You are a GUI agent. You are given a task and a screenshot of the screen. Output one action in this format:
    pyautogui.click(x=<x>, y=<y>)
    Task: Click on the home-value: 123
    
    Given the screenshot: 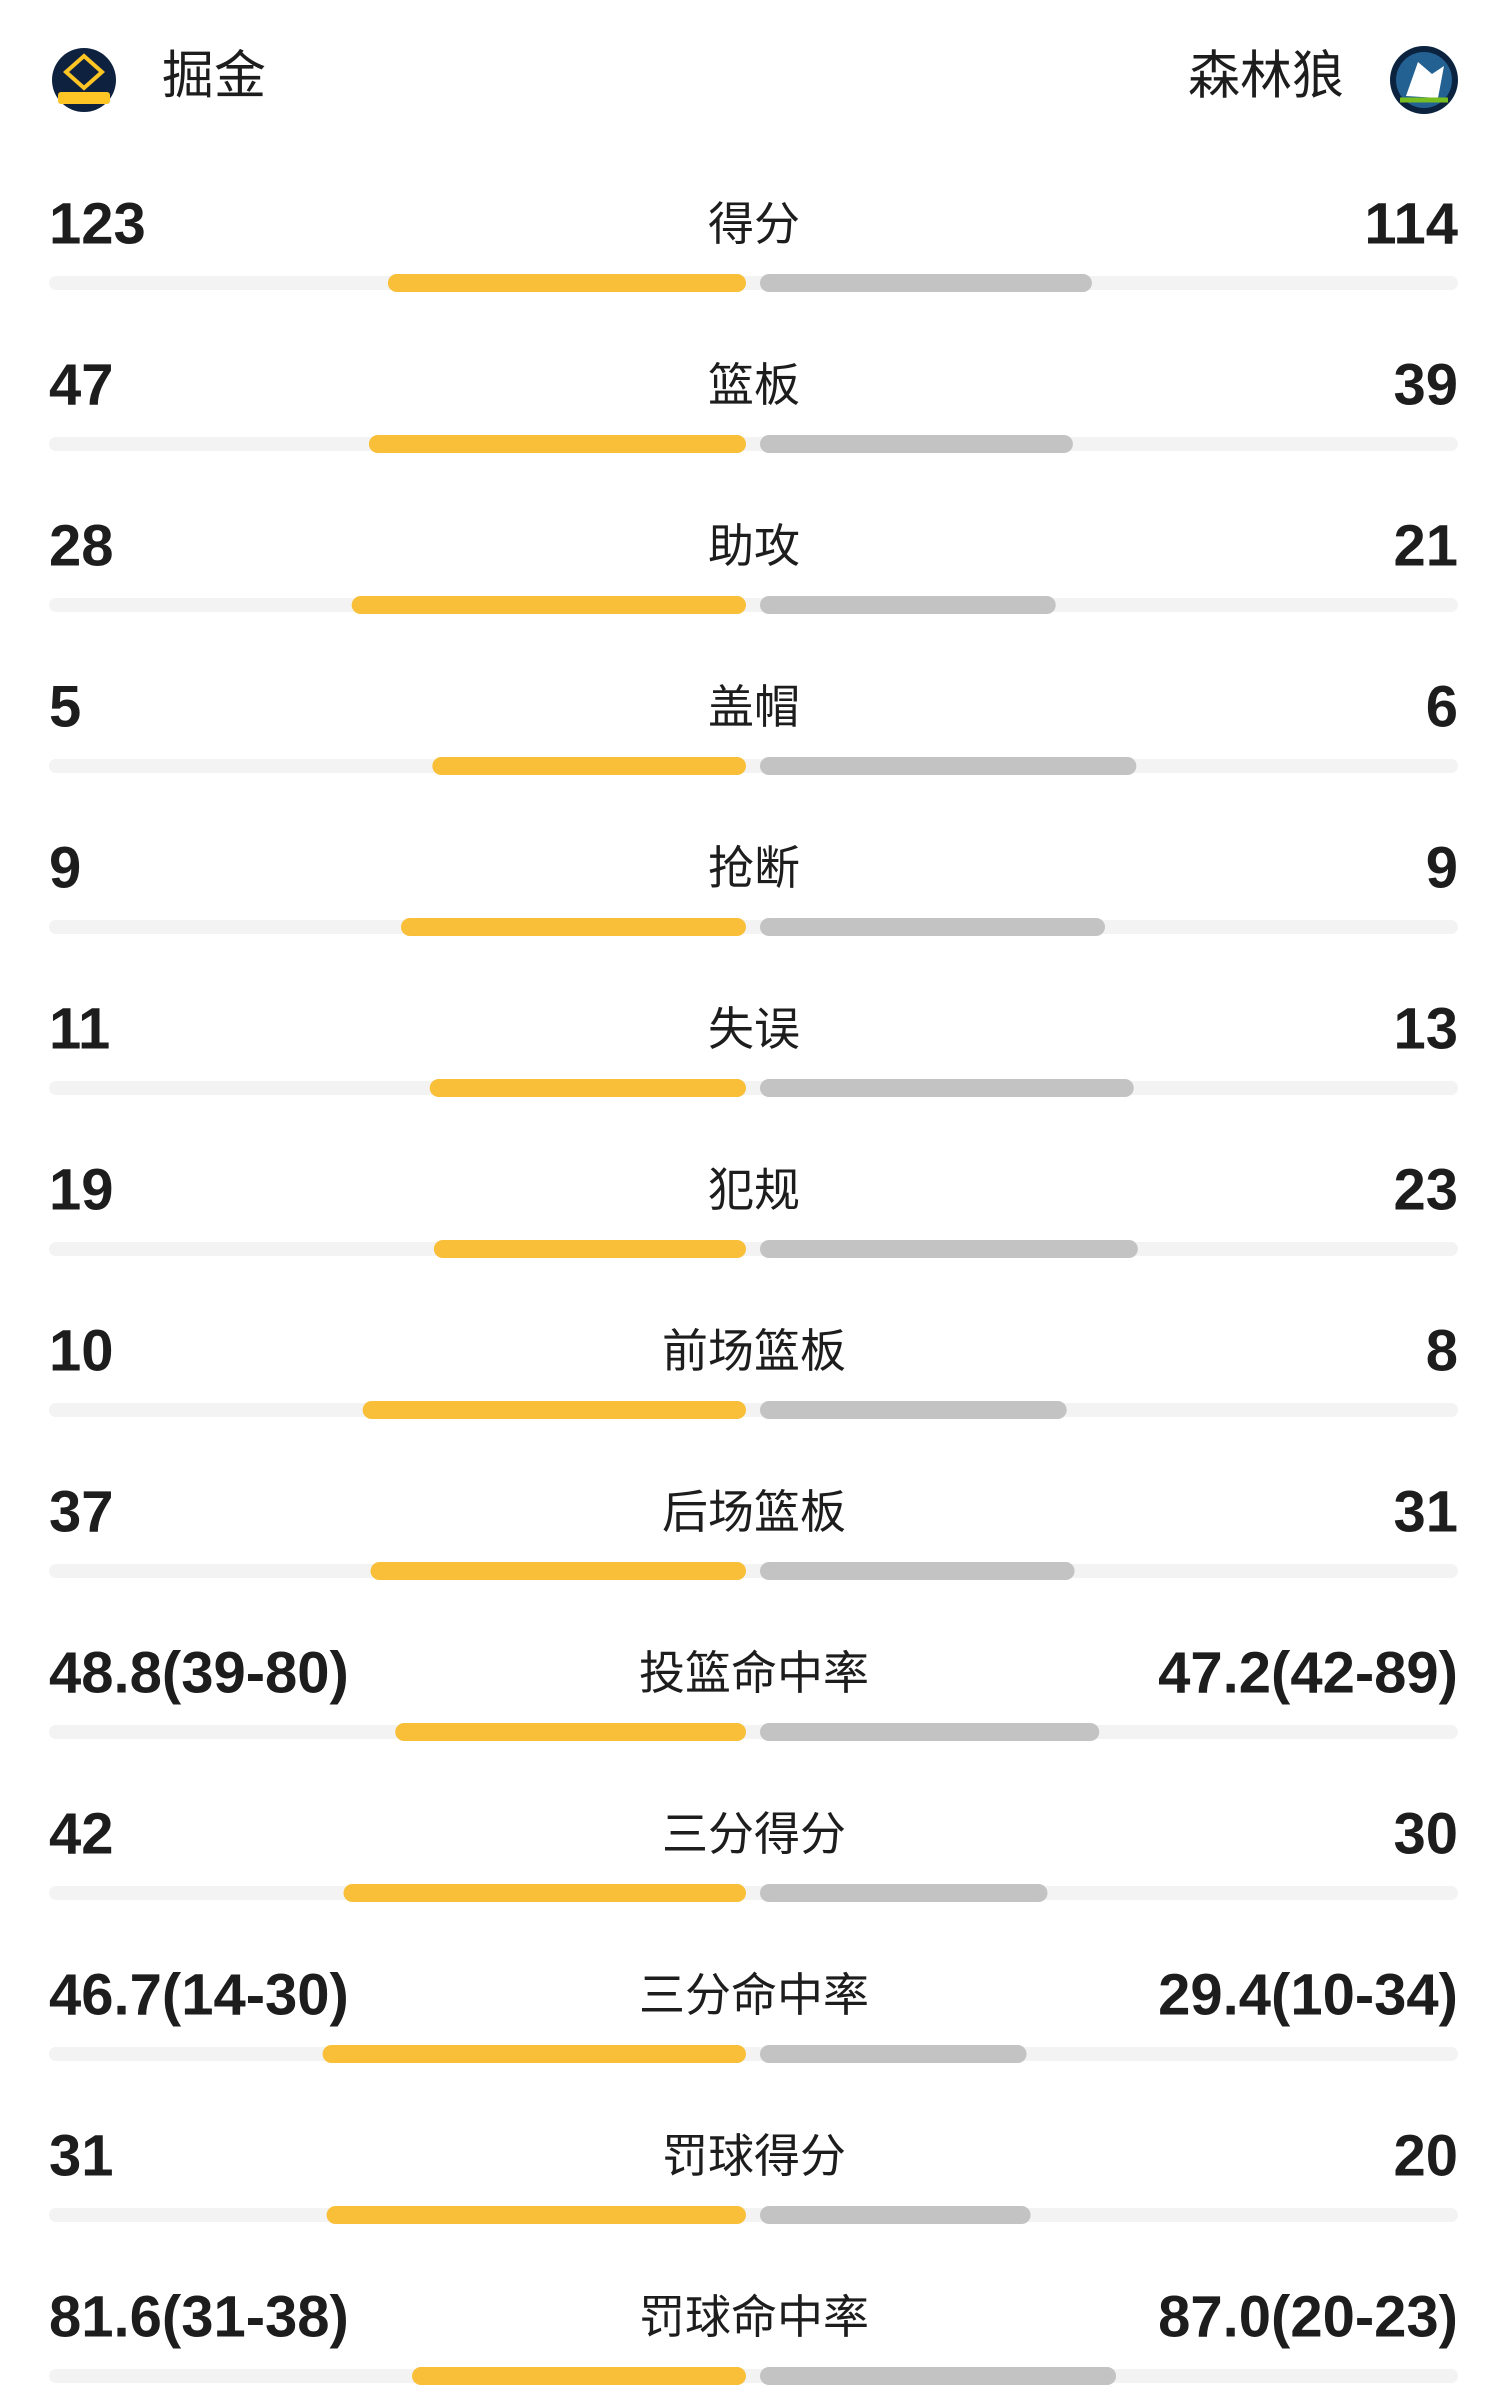 What is the action you would take?
    pyautogui.click(x=97, y=223)
    